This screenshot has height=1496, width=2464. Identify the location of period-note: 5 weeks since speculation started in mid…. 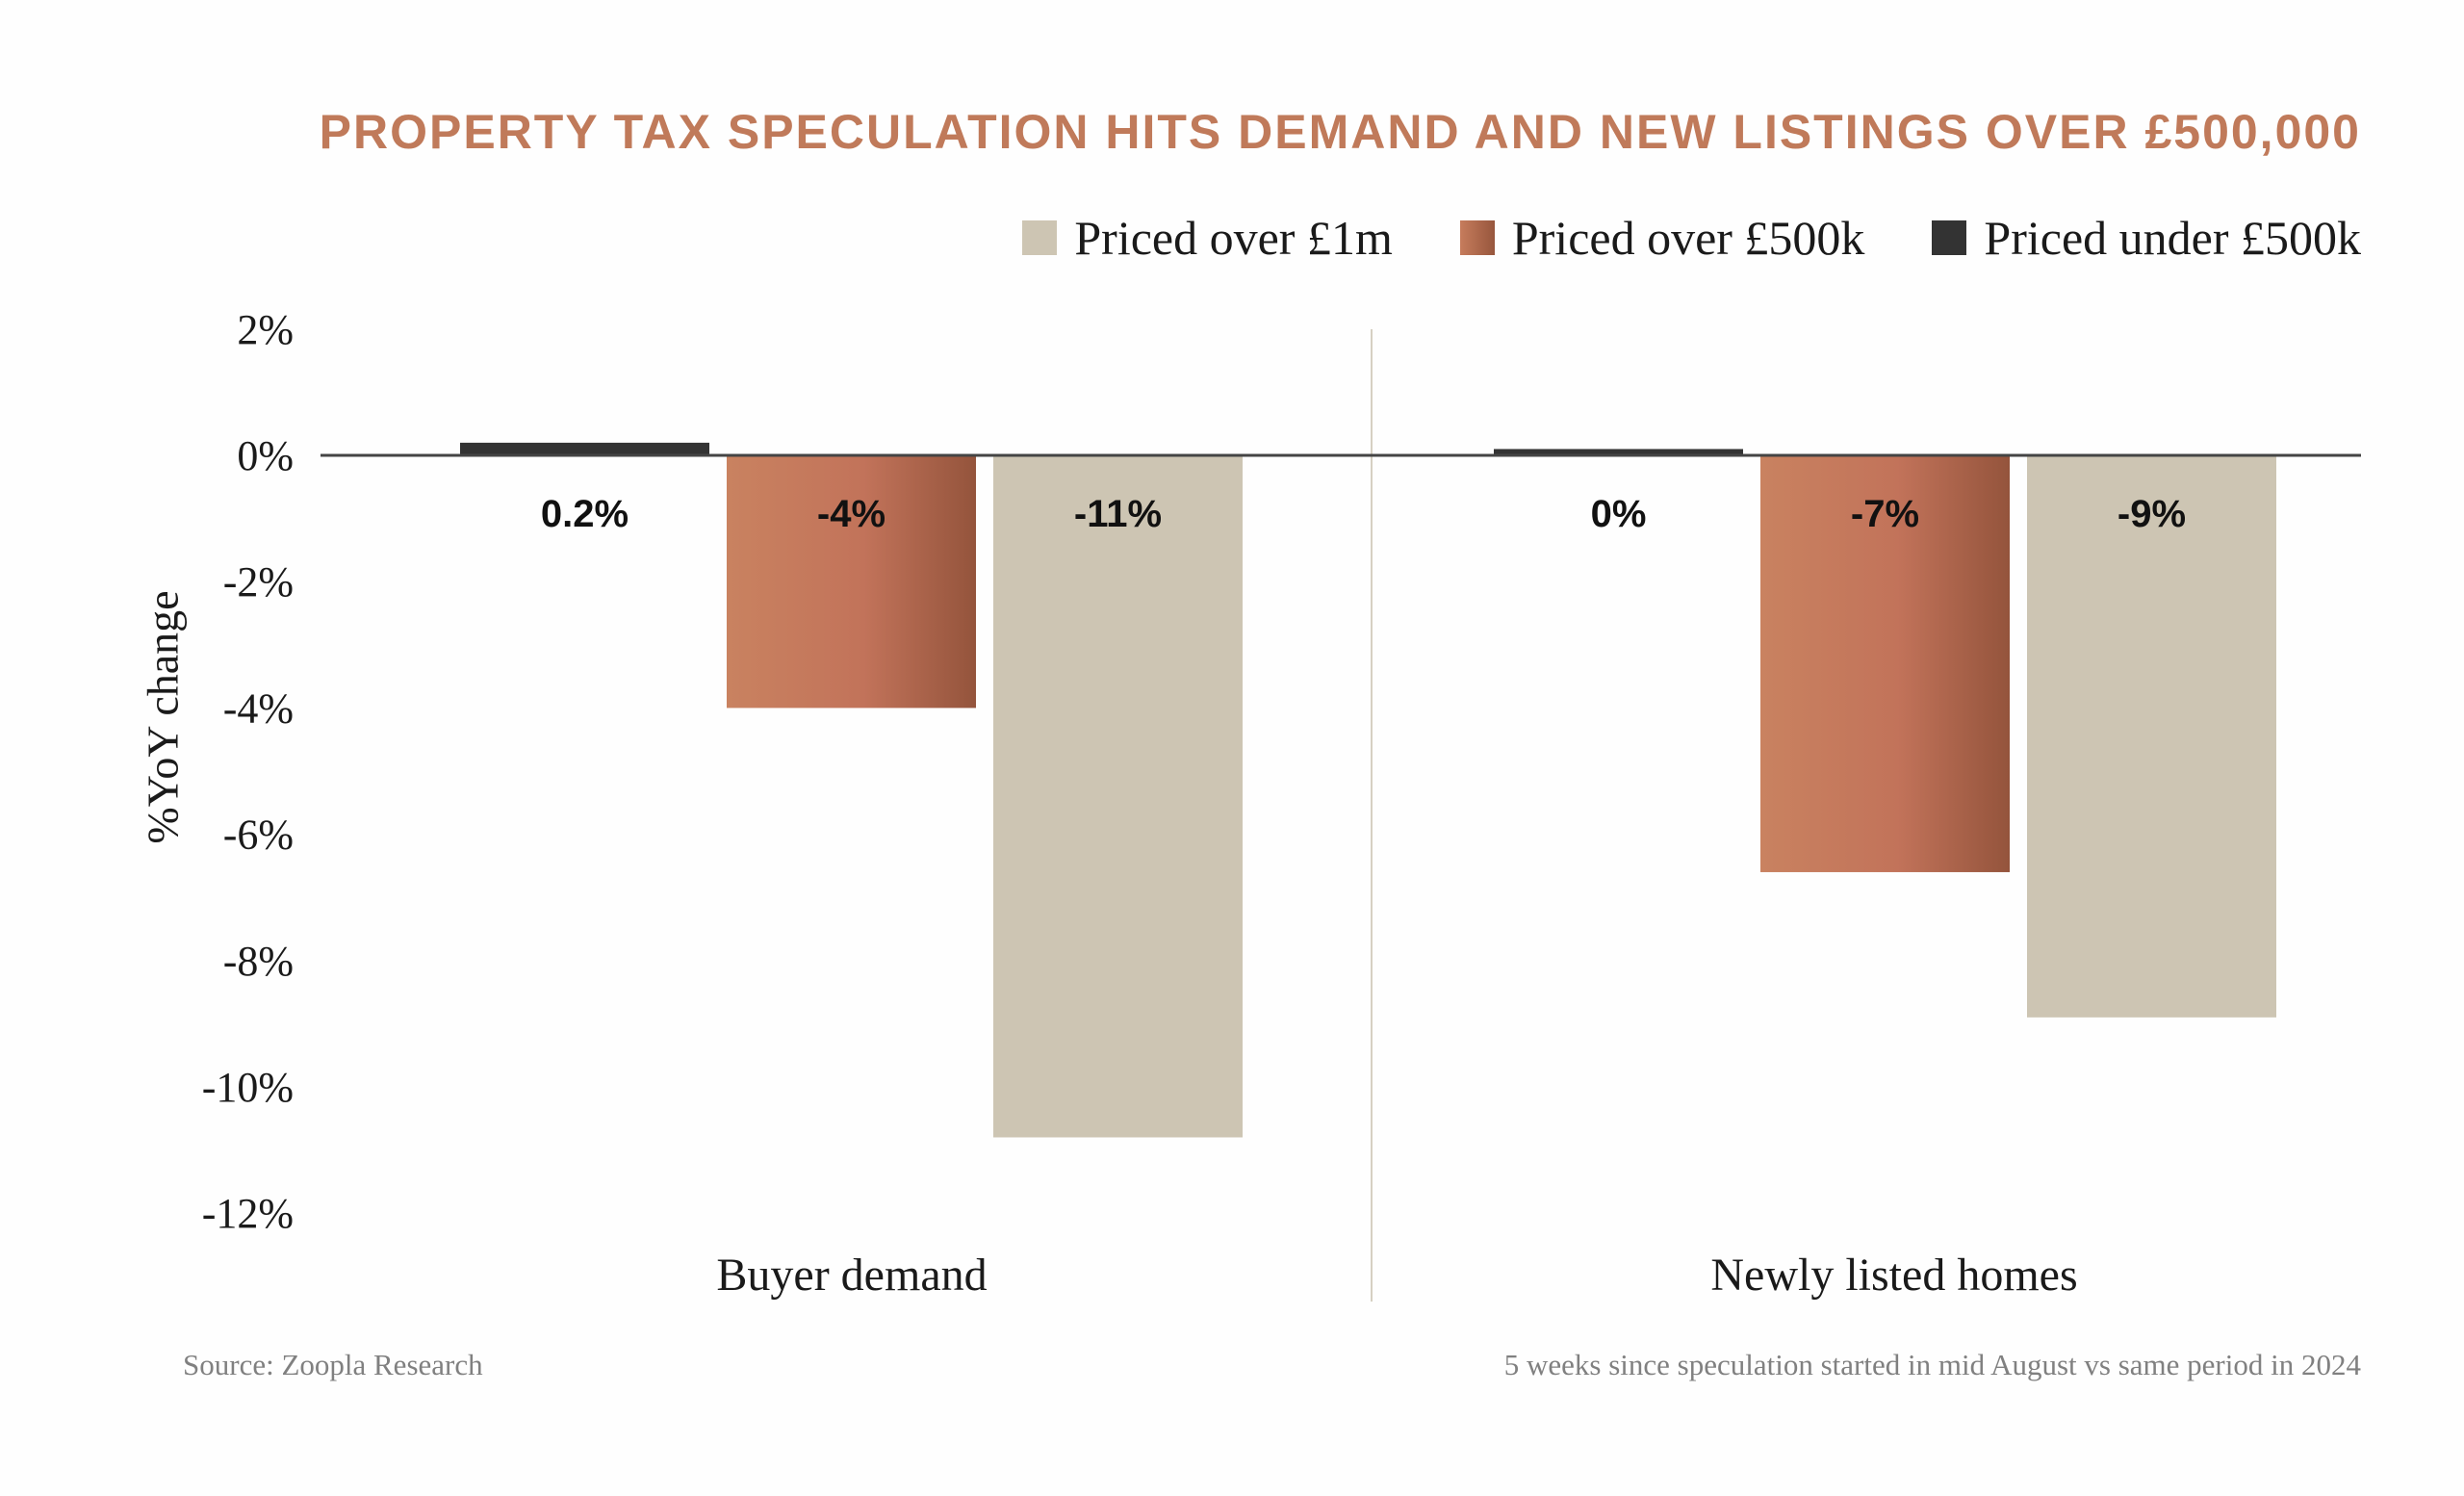
(1932, 1364).